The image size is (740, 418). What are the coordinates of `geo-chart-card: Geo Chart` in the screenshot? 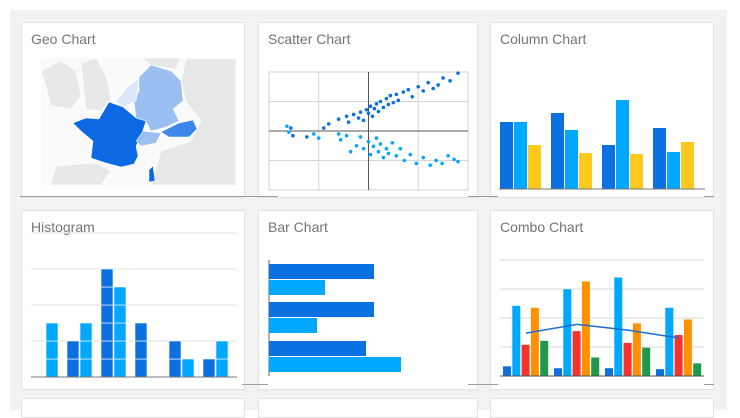 It's located at (133, 110).